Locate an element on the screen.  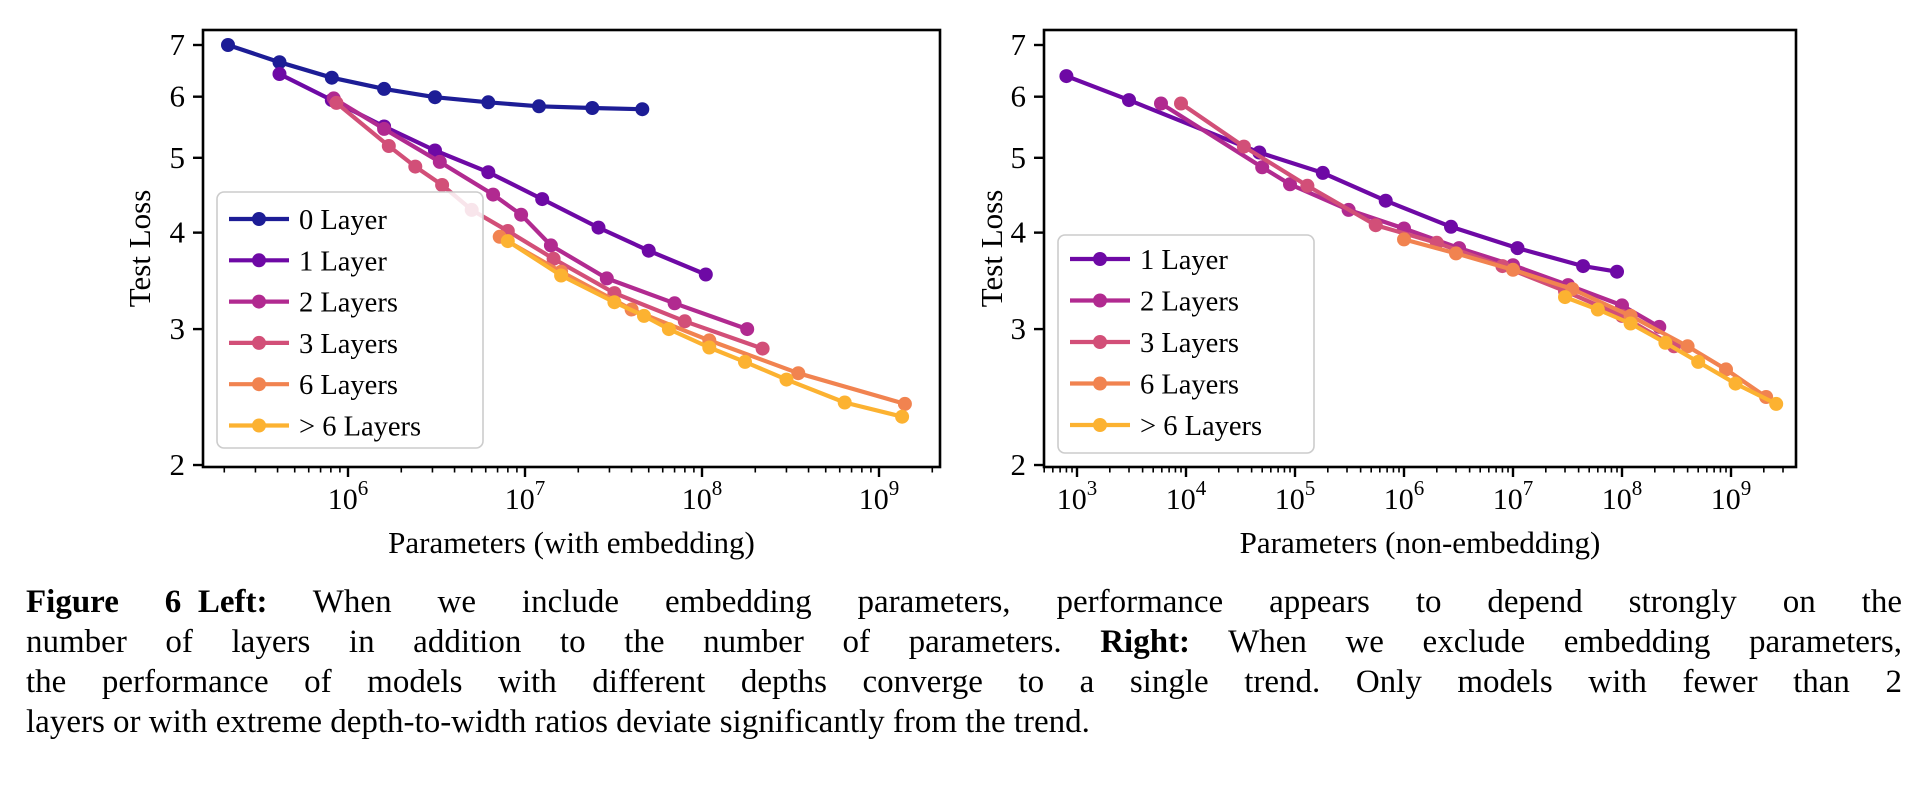
x-axis: 10³ 10⁴ 10⁵ 10⁶ 10⁷ 10⁸ 10⁹ is located at coordinates (1413, 491).